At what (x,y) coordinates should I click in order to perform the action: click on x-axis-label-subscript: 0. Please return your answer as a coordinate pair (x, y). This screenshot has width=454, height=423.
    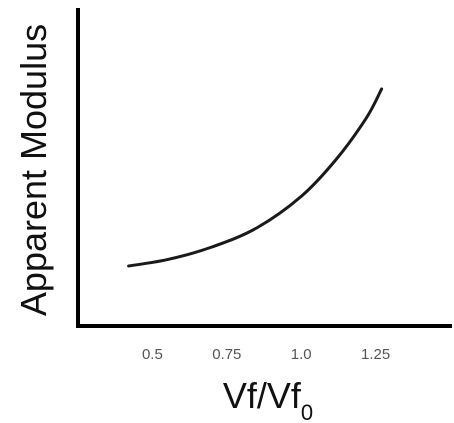
    Looking at the image, I should click on (307, 411).